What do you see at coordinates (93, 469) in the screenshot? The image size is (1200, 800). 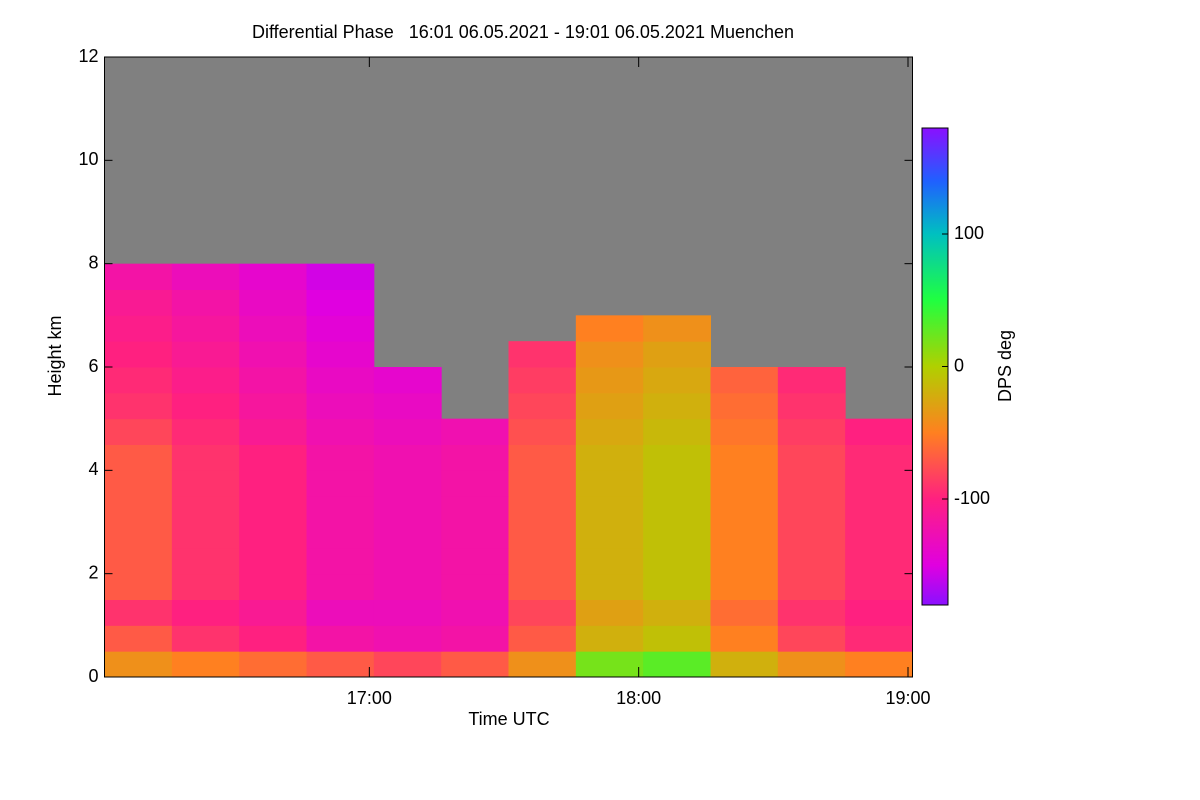 I see `y-tick-label: 4` at bounding box center [93, 469].